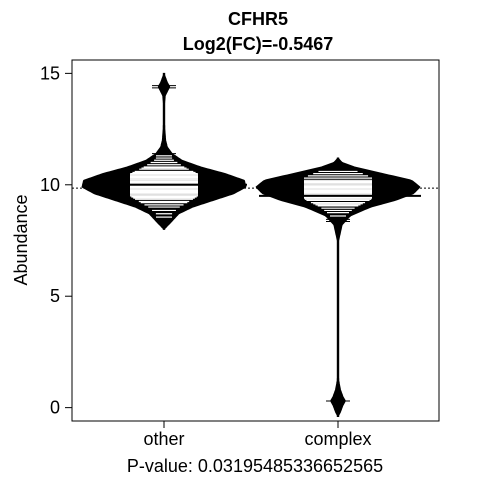  Describe the element at coordinates (50, 73) in the screenshot. I see `y-tick-label: 15` at that location.